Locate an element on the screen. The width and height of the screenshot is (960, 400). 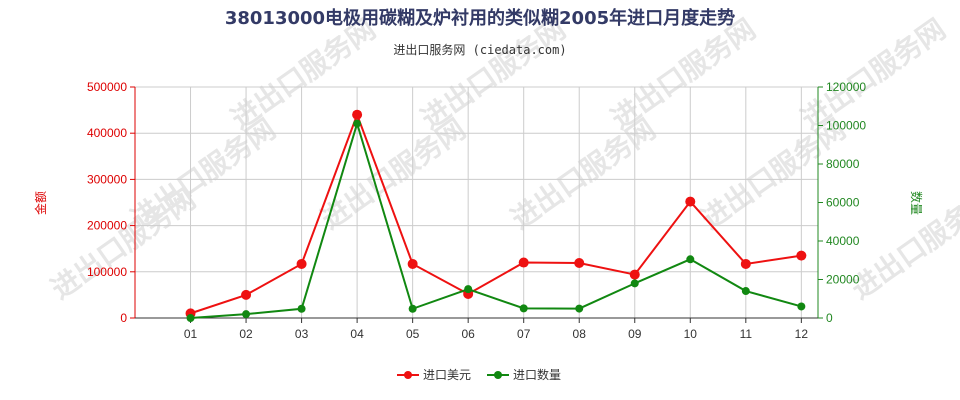
y-left-tick-label: 500000 is located at coordinates (107, 87).